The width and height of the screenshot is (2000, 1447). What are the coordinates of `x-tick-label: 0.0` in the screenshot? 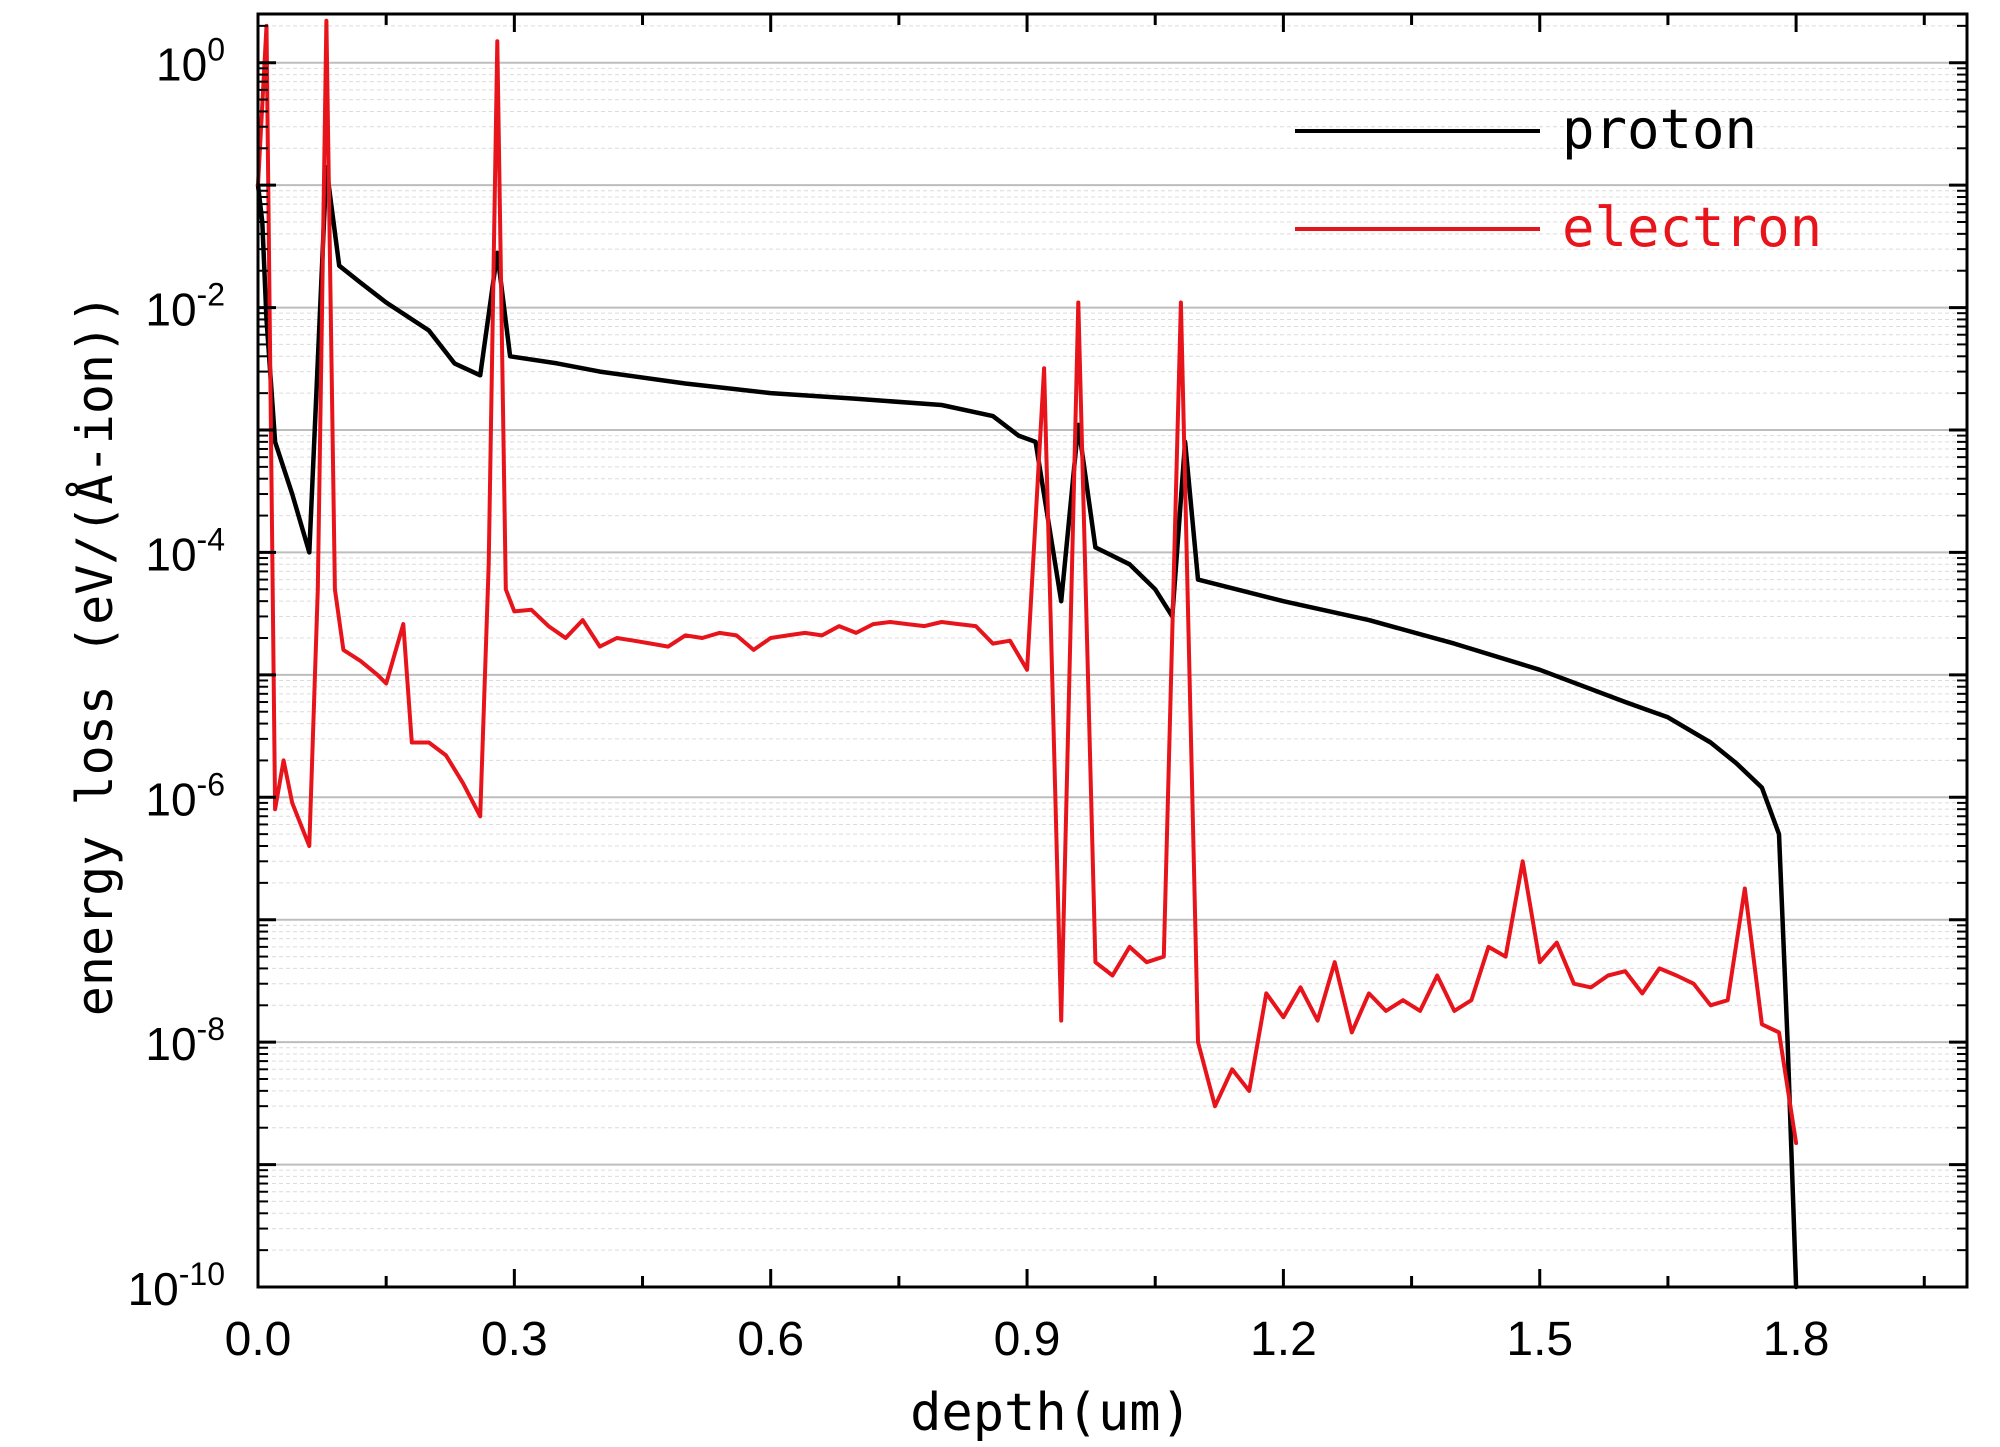 It's located at (258, 1339).